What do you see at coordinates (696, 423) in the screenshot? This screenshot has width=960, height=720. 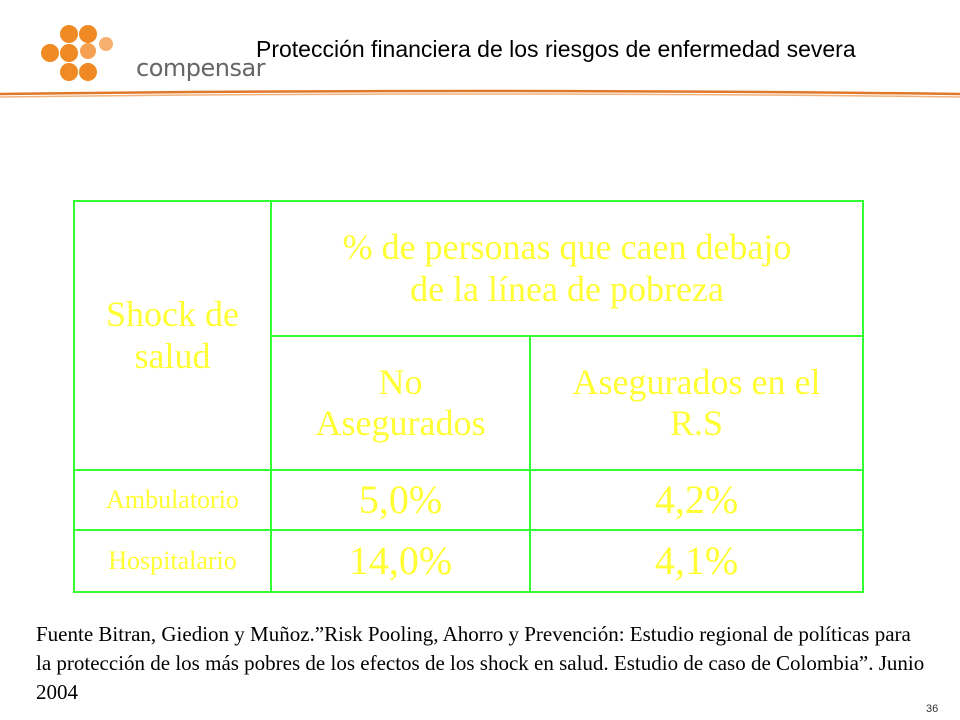 I see `col-header-2-line-2: R.S` at bounding box center [696, 423].